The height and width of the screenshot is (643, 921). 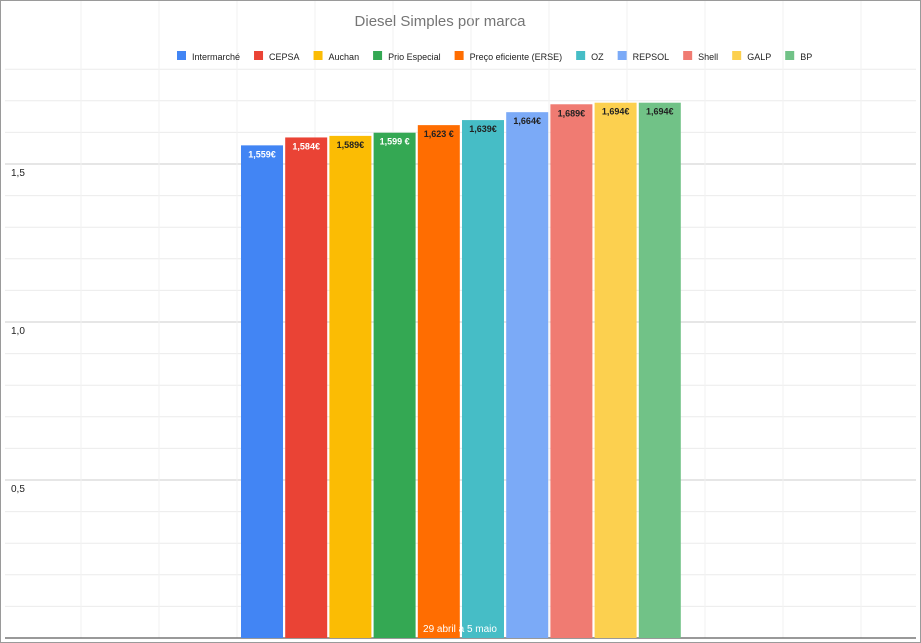 I want to click on legend-item: Intermarché, so click(x=208, y=56).